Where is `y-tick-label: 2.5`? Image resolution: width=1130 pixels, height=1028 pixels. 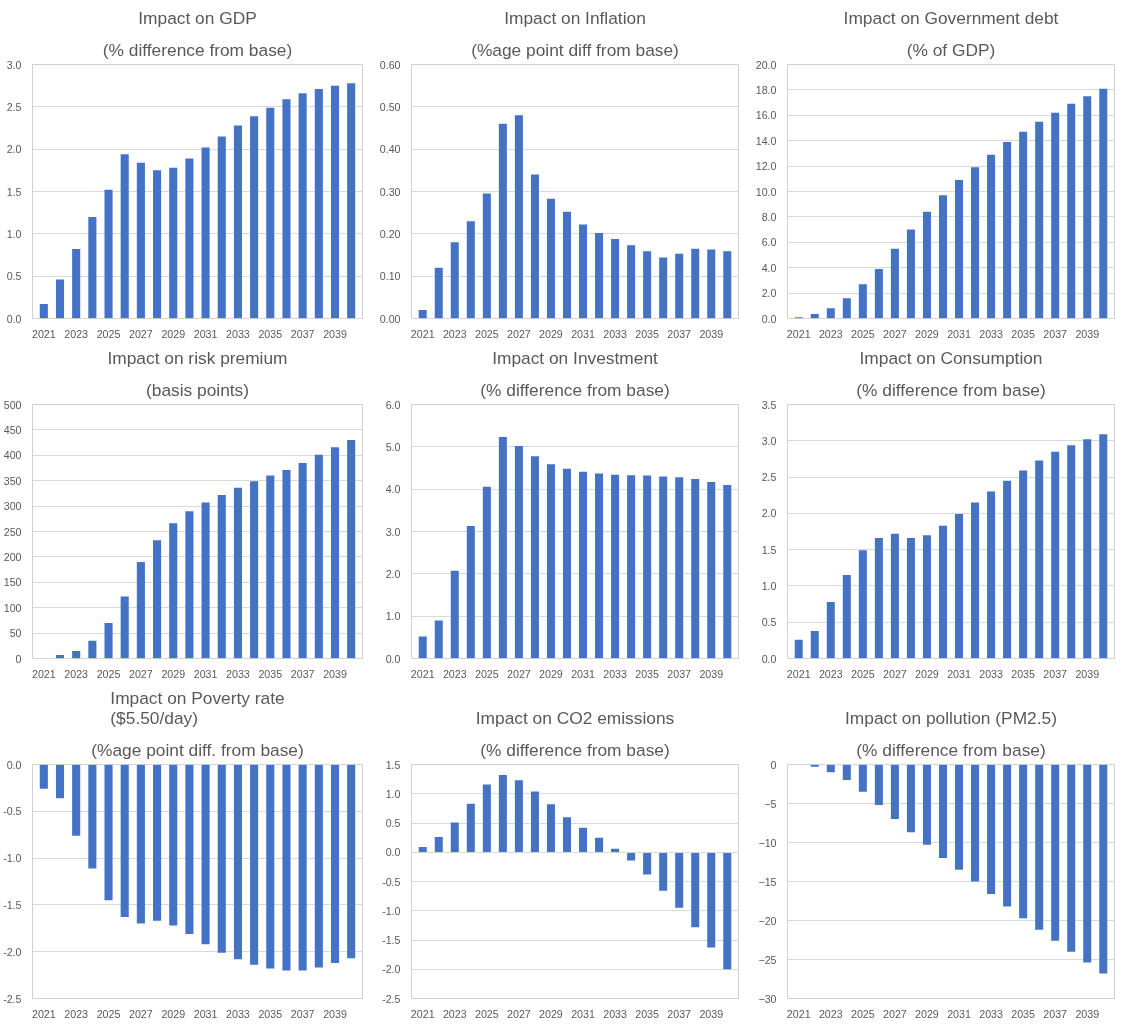
y-tick-label: 2.5 is located at coordinates (769, 477).